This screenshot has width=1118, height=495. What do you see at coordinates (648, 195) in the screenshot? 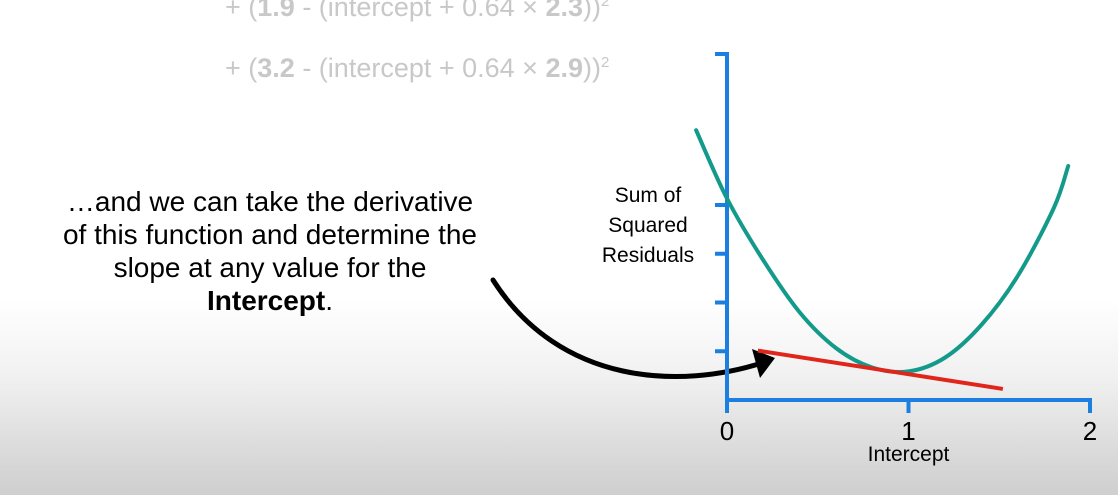
I see `y-axis-label-line: Sum of` at bounding box center [648, 195].